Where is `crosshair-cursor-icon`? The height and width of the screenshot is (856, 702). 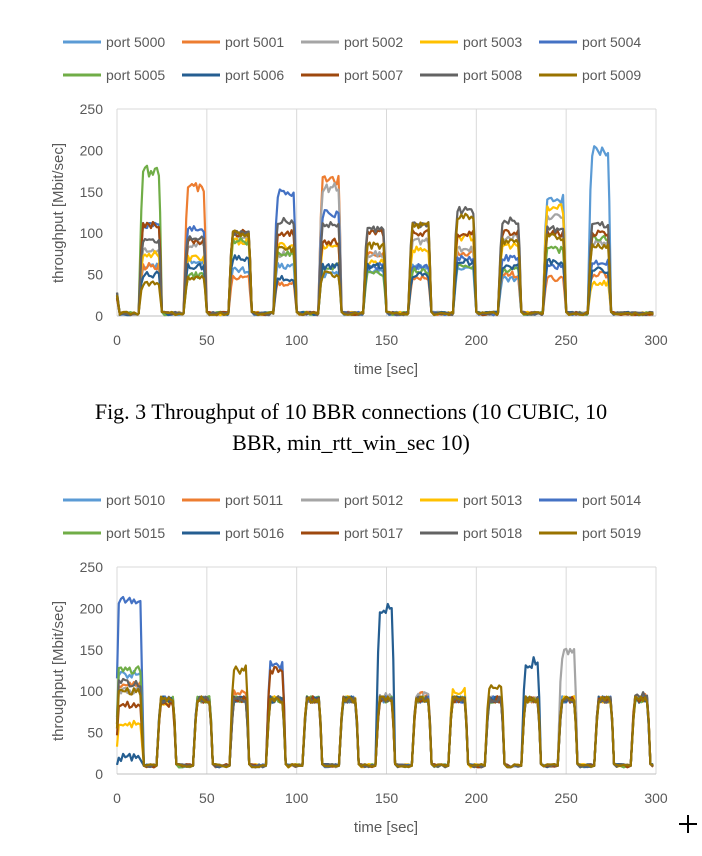 crosshair-cursor-icon is located at coordinates (688, 824).